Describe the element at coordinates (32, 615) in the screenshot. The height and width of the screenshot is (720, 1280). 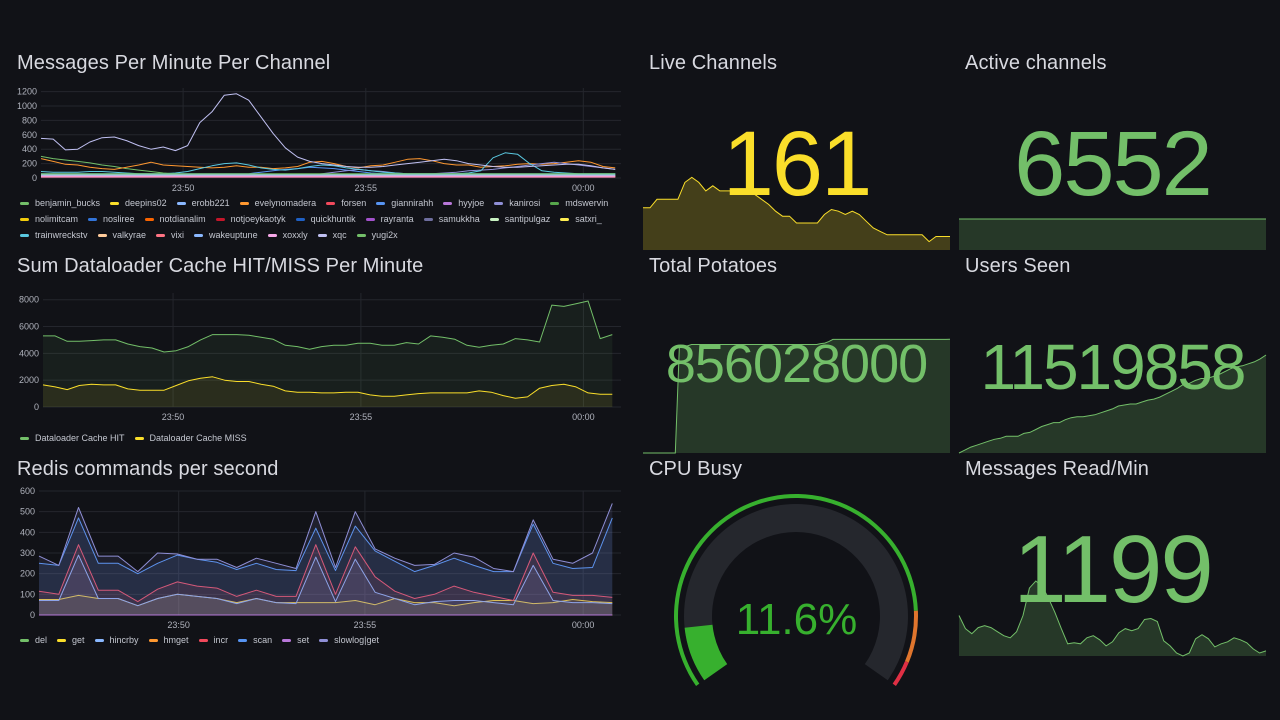
I see `y-tick-label: 0` at that location.